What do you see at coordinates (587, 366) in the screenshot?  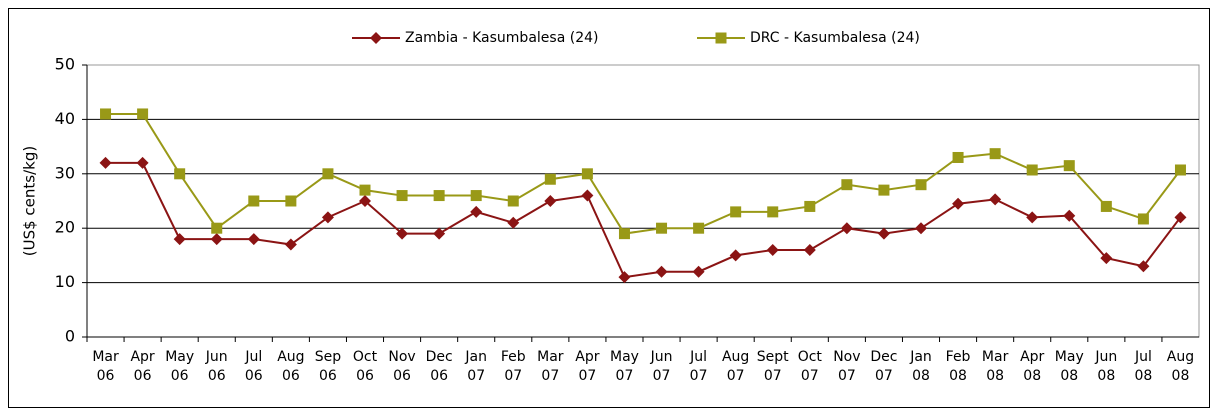 I see `x-tick-label: Apr 07` at bounding box center [587, 366].